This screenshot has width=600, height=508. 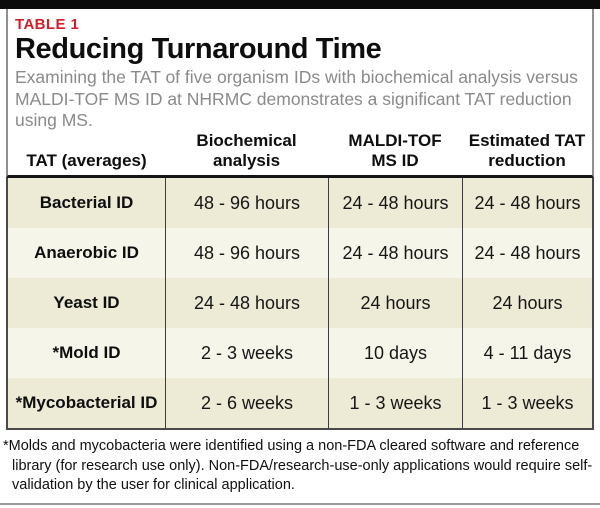 What do you see at coordinates (86, 252) in the screenshot?
I see `row-label: Anaerobic ID` at bounding box center [86, 252].